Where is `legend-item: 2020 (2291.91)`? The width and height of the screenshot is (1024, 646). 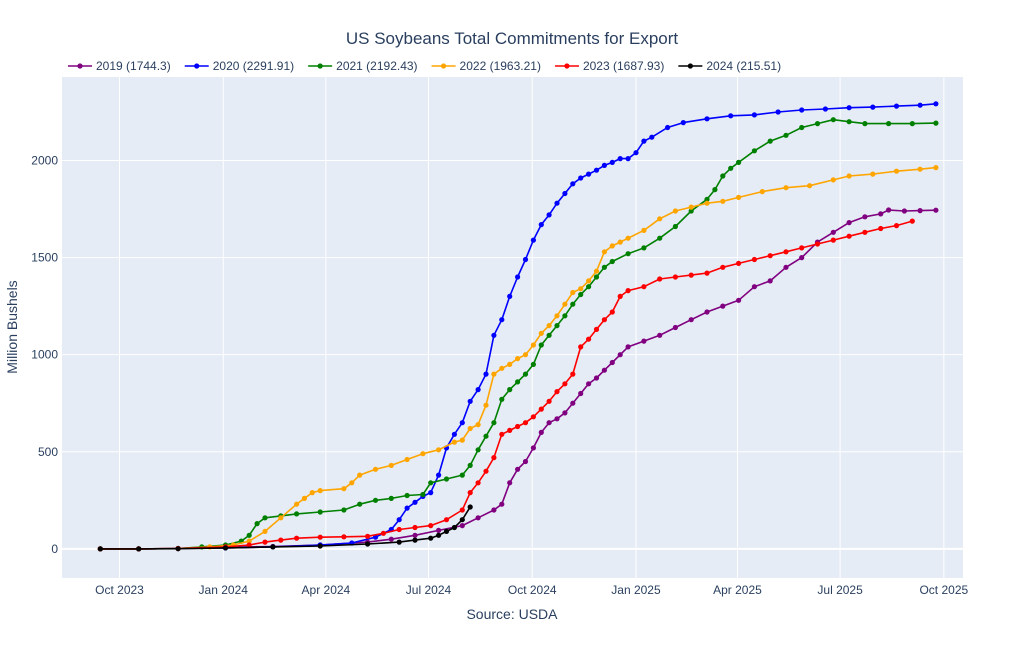 legend-item: 2020 (2291.91) is located at coordinates (239, 66).